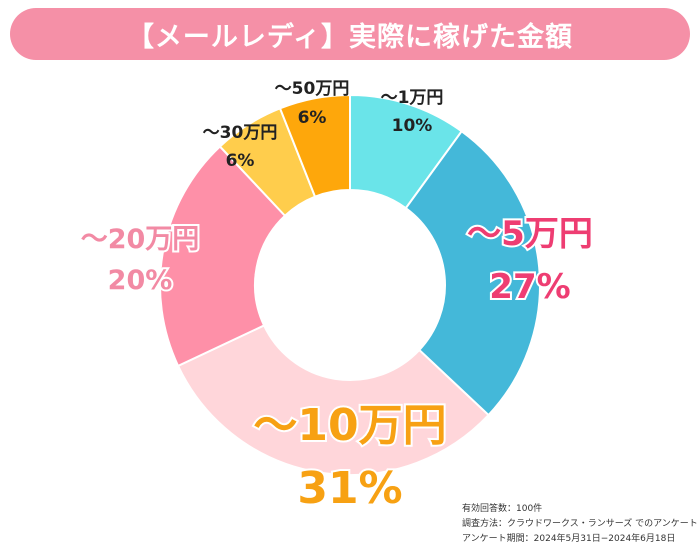 This screenshot has height=550, width=700. I want to click on slice-value-5: 27%, so click(529, 287).